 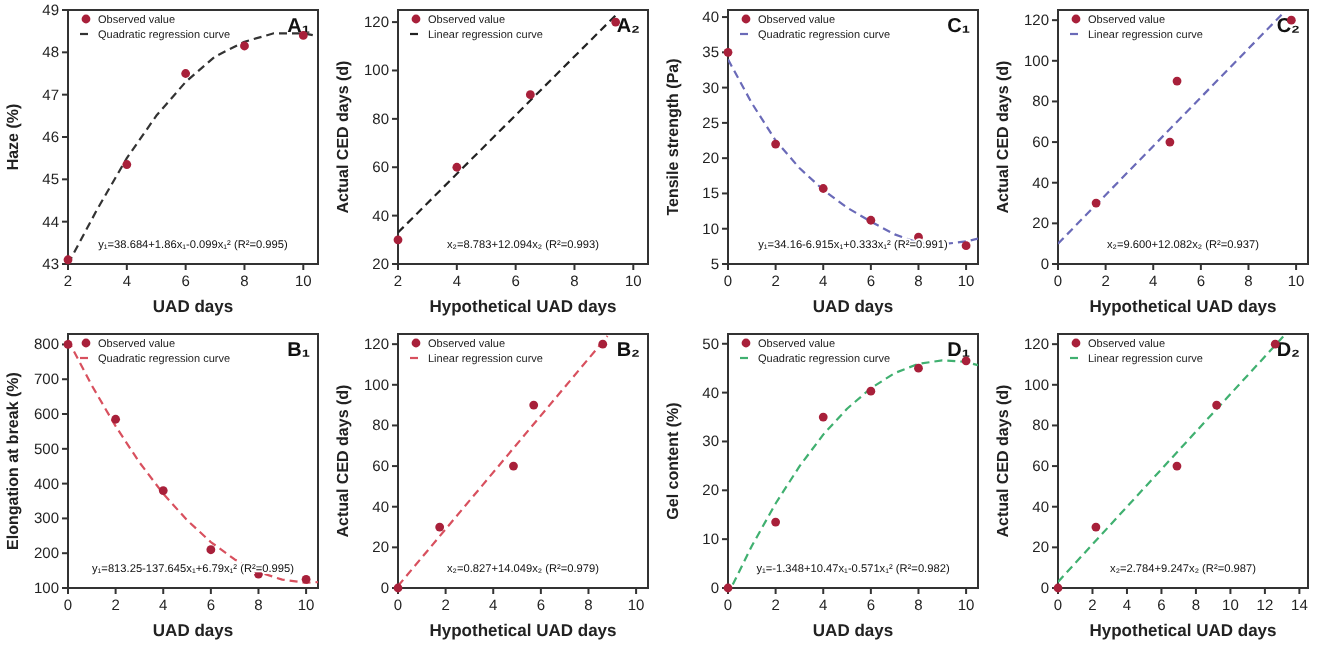 I want to click on y-axis-title: Haze (%), so click(x=13, y=136).